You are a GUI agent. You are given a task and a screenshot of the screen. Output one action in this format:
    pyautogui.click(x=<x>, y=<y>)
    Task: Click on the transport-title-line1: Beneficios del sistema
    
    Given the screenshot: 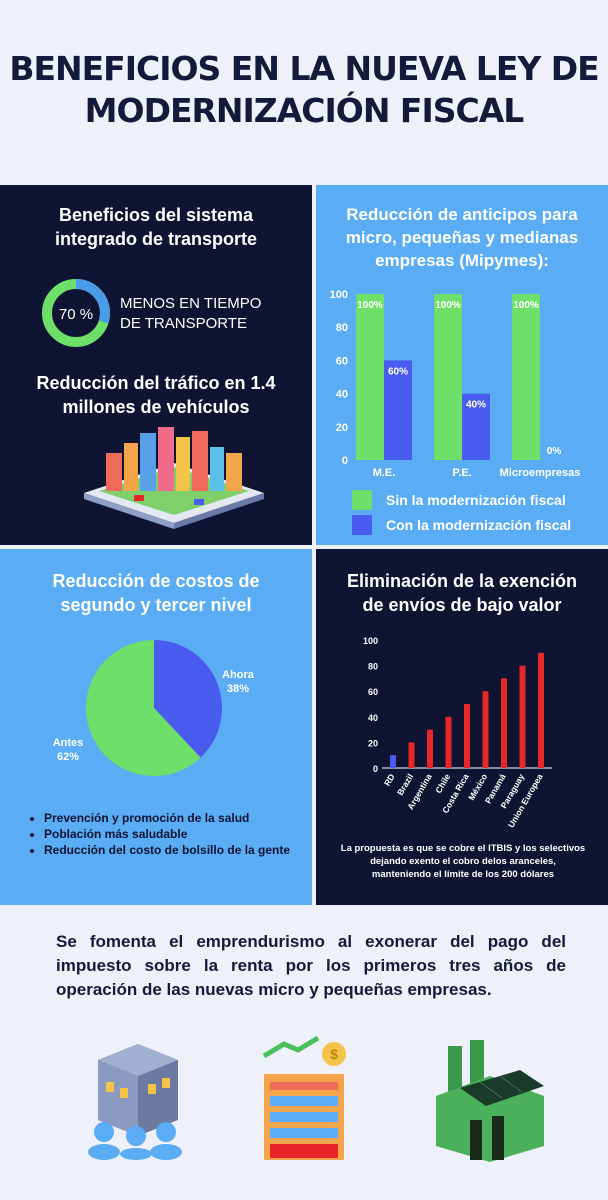 What is the action you would take?
    pyautogui.click(x=156, y=215)
    